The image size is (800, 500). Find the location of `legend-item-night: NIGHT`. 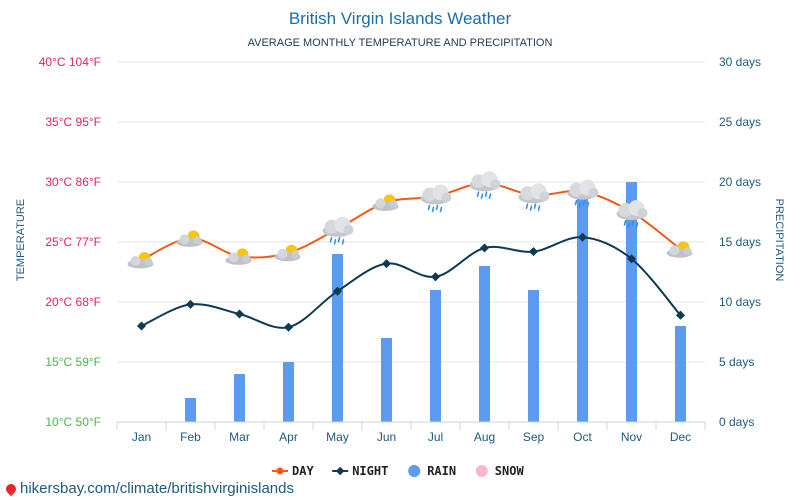

legend-item-night: NIGHT is located at coordinates (360, 471).